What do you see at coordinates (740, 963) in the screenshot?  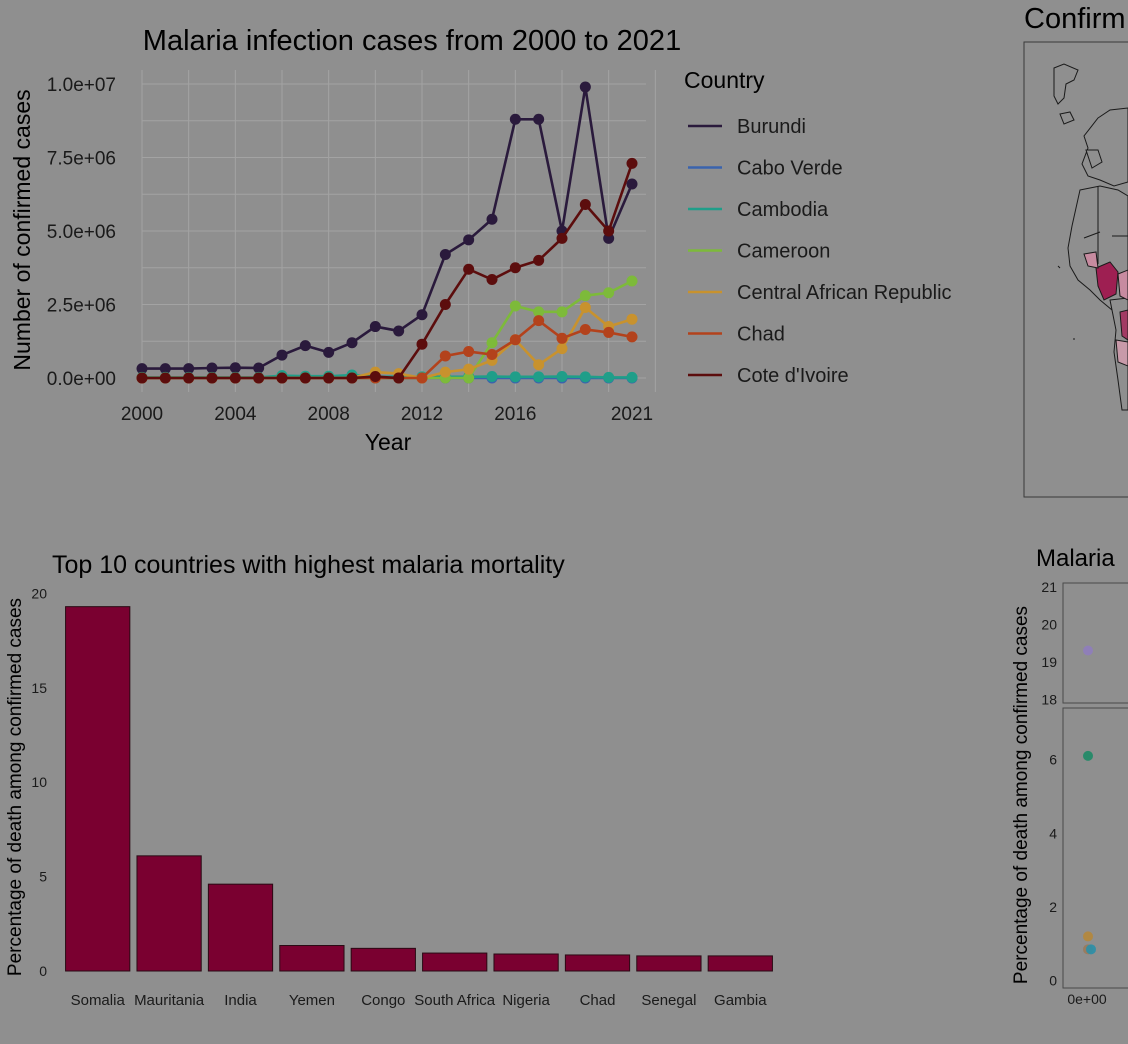 I see `bar-gambia` at bounding box center [740, 963].